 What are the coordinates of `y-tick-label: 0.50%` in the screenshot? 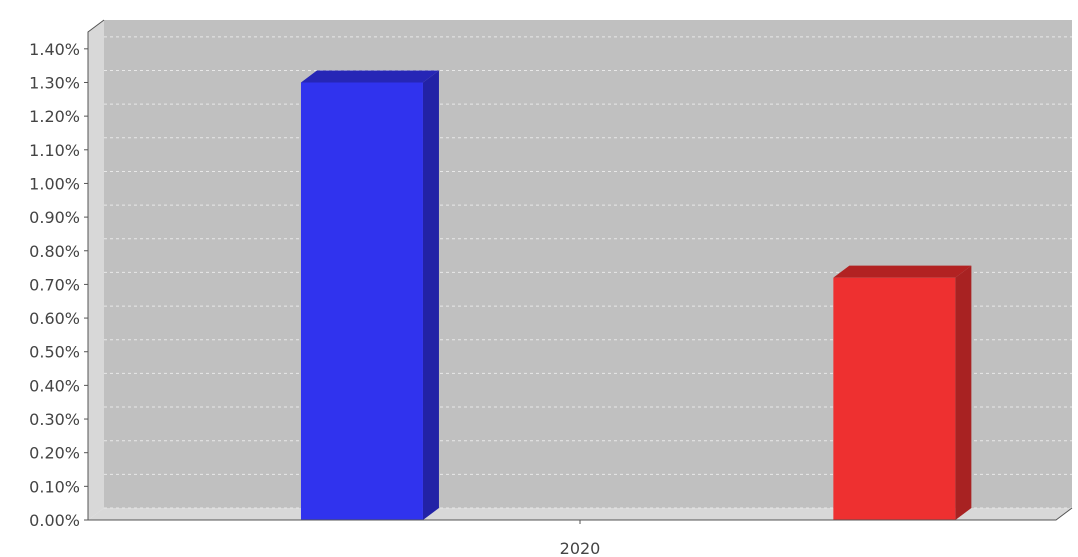 It's located at (54, 352).